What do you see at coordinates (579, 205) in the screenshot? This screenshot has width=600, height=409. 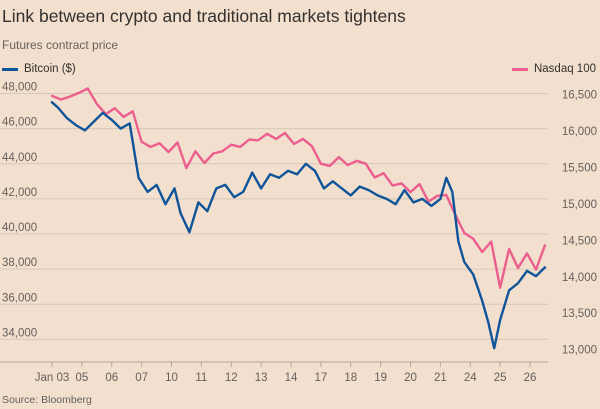 I see `right-tick-label-4: 15,000` at bounding box center [579, 205].